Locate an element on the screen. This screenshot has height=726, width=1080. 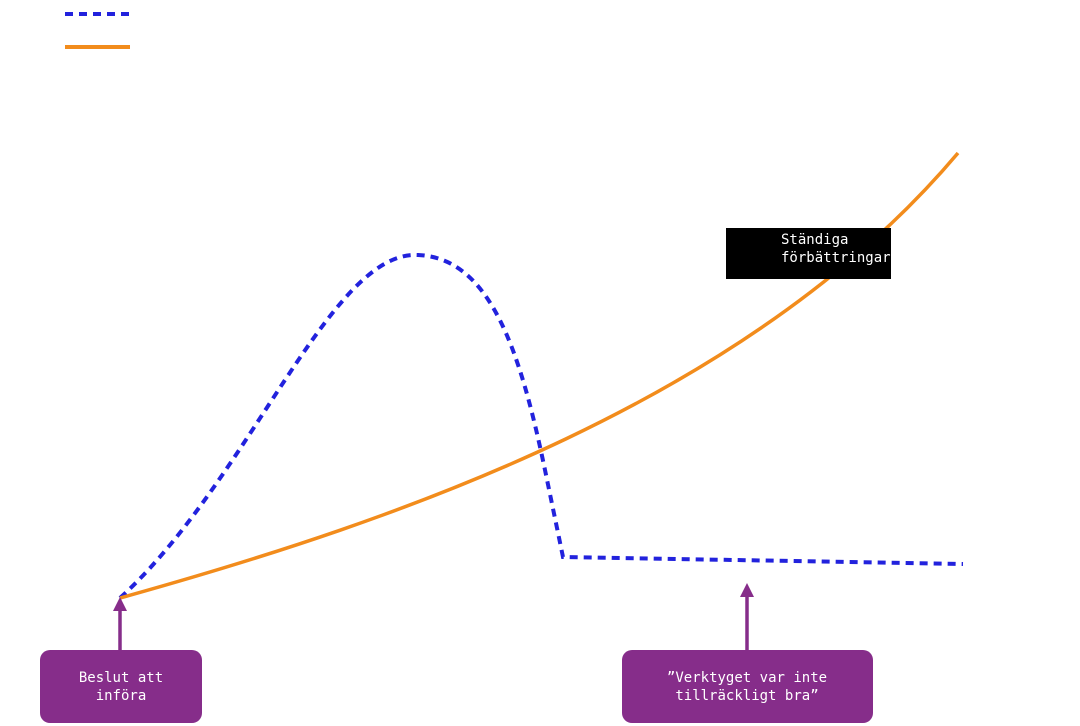
callout-text: ”Verktyget var inte is located at coordinates (747, 678).